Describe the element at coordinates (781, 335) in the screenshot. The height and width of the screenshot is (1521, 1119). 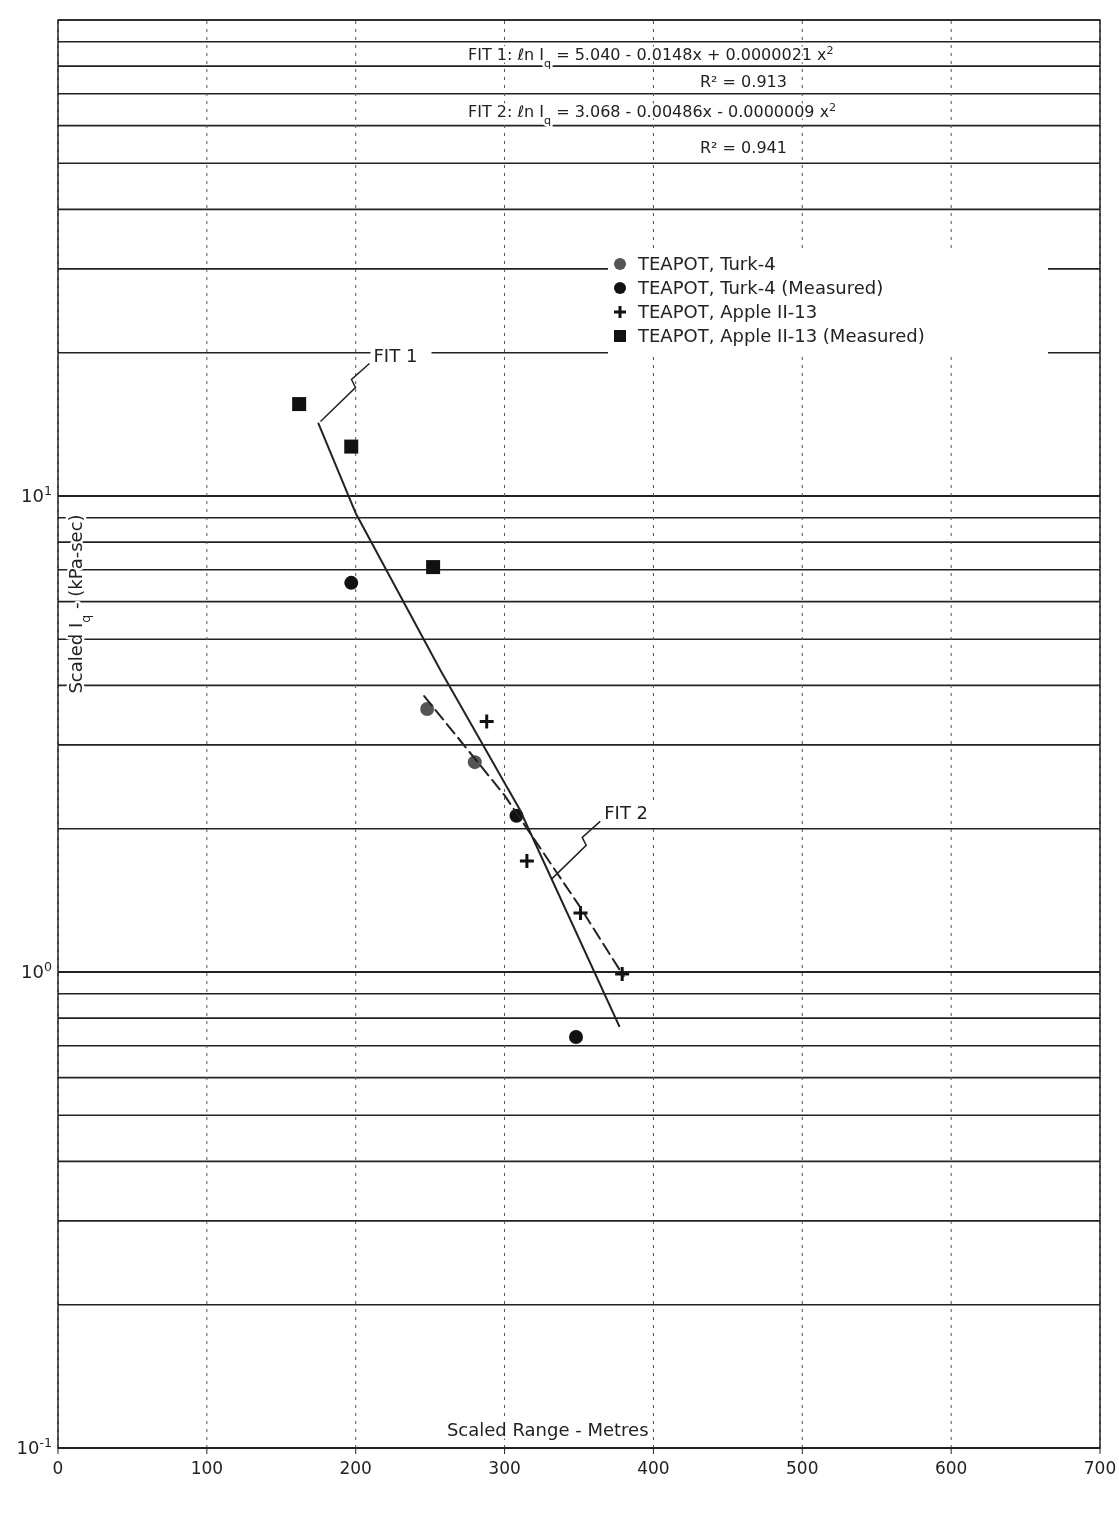
I see `legend-label: TEAPOT, Apple II-13 (Measured)` at that location.